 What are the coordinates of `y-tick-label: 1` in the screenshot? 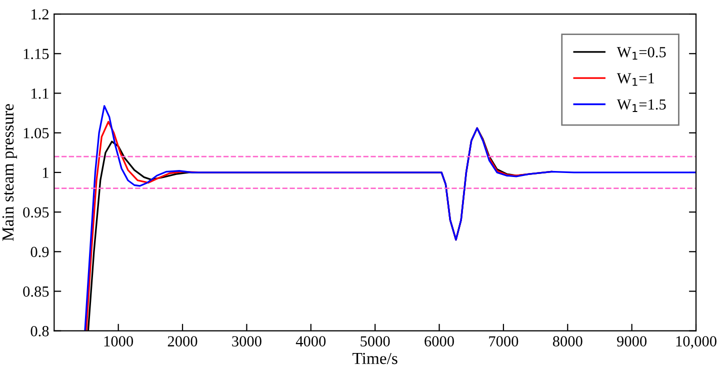 It's located at (45, 173).